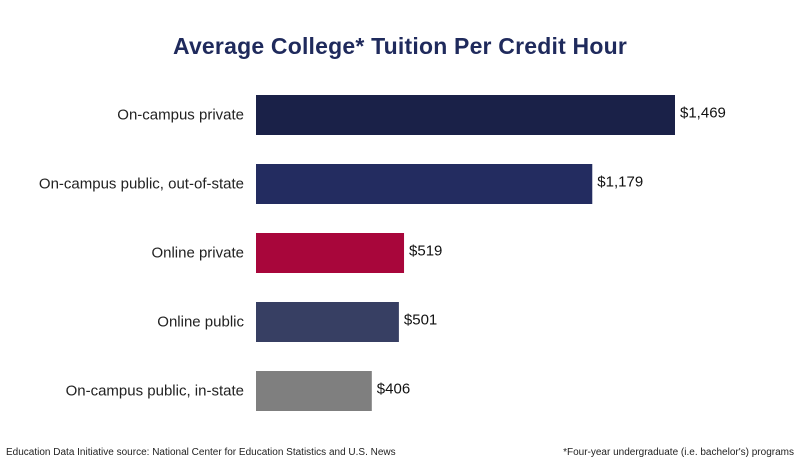  What do you see at coordinates (197, 253) in the screenshot?
I see `category-label-2: Online private` at bounding box center [197, 253].